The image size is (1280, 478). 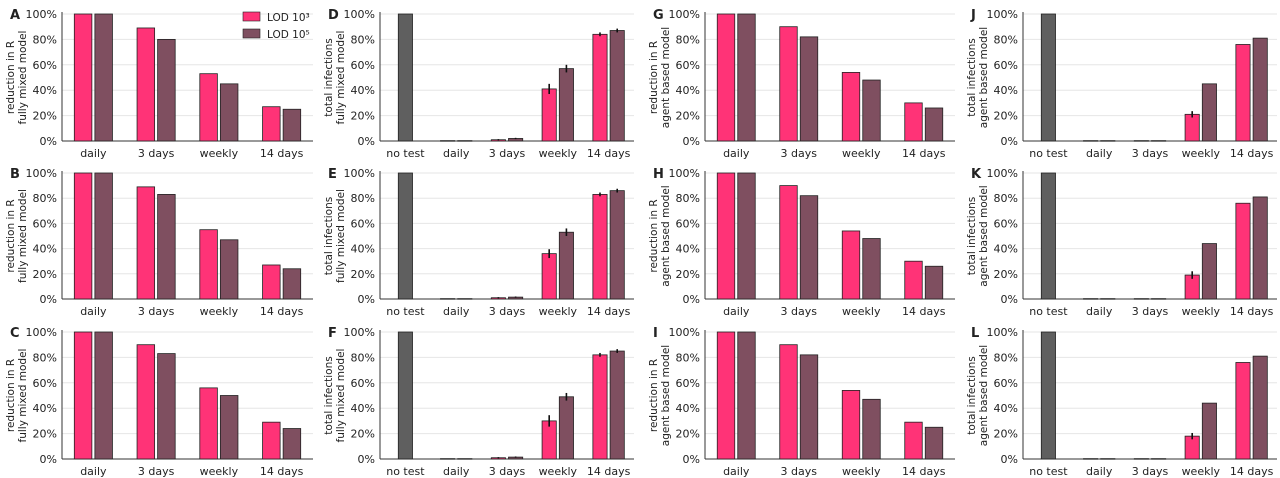 What do you see at coordinates (332, 333) in the screenshot?
I see `panel-letter: F` at bounding box center [332, 333].